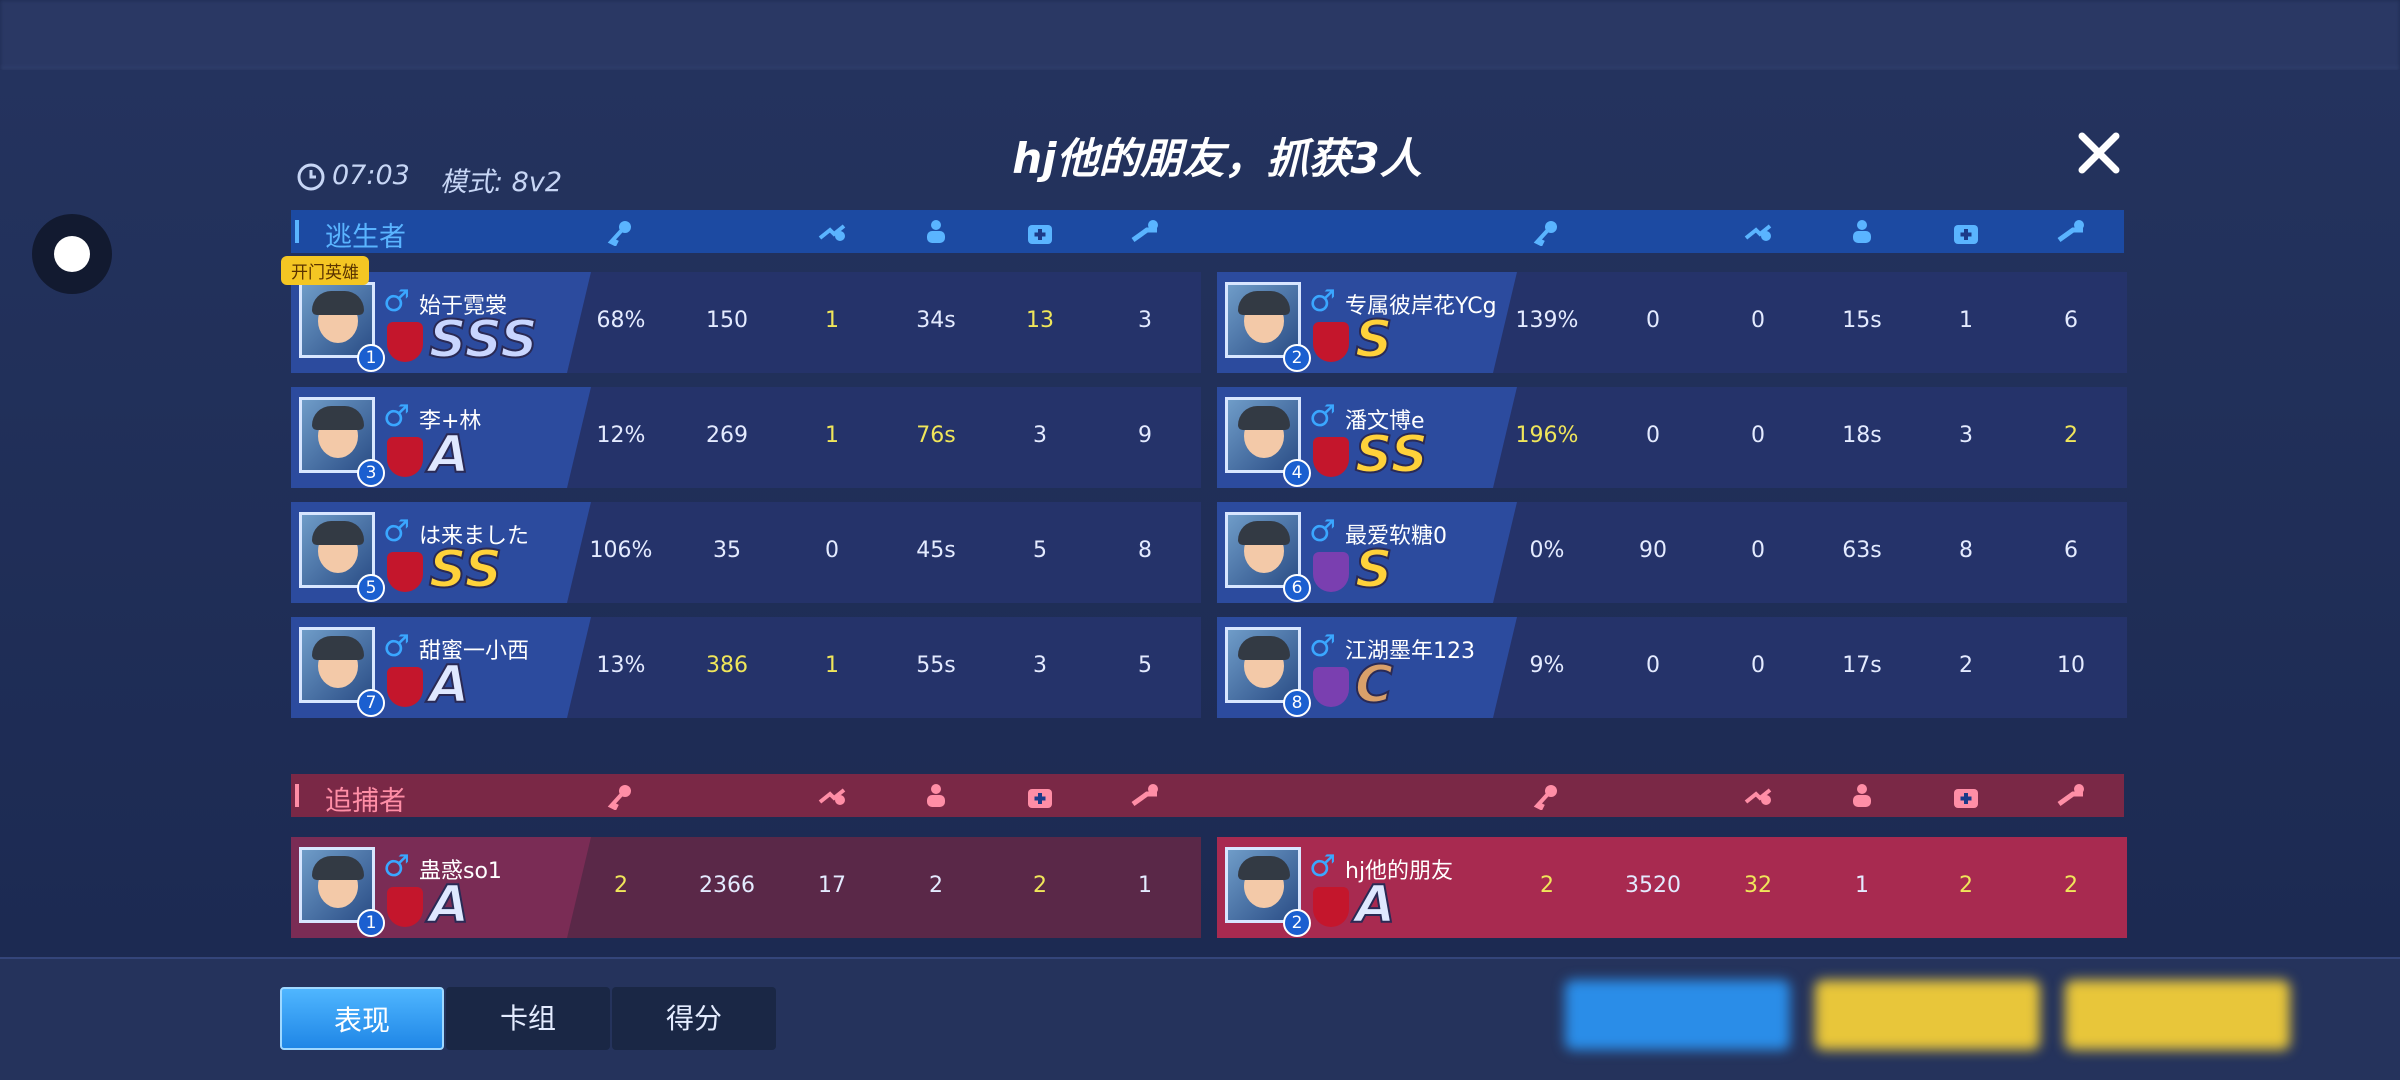  I want to click on stat-value: 386, so click(727, 665).